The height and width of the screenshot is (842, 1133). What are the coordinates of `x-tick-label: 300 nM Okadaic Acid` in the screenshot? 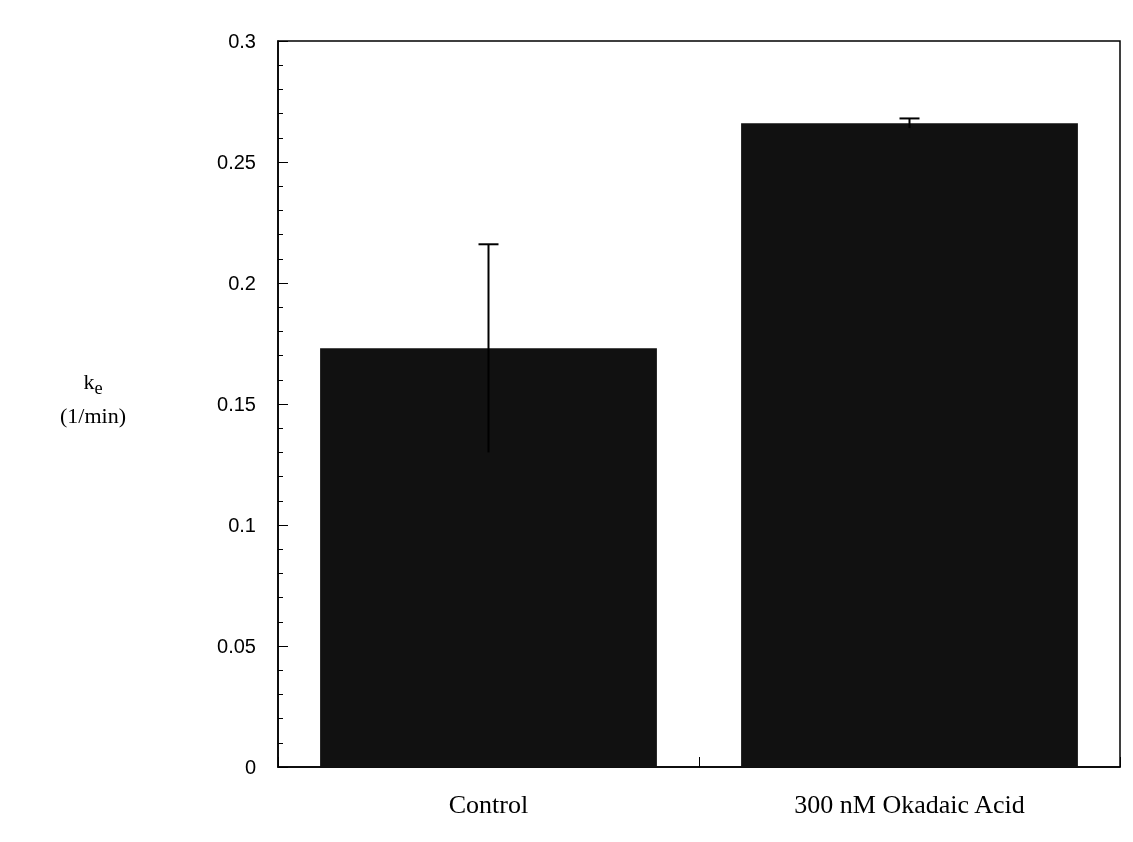 It's located at (909, 804).